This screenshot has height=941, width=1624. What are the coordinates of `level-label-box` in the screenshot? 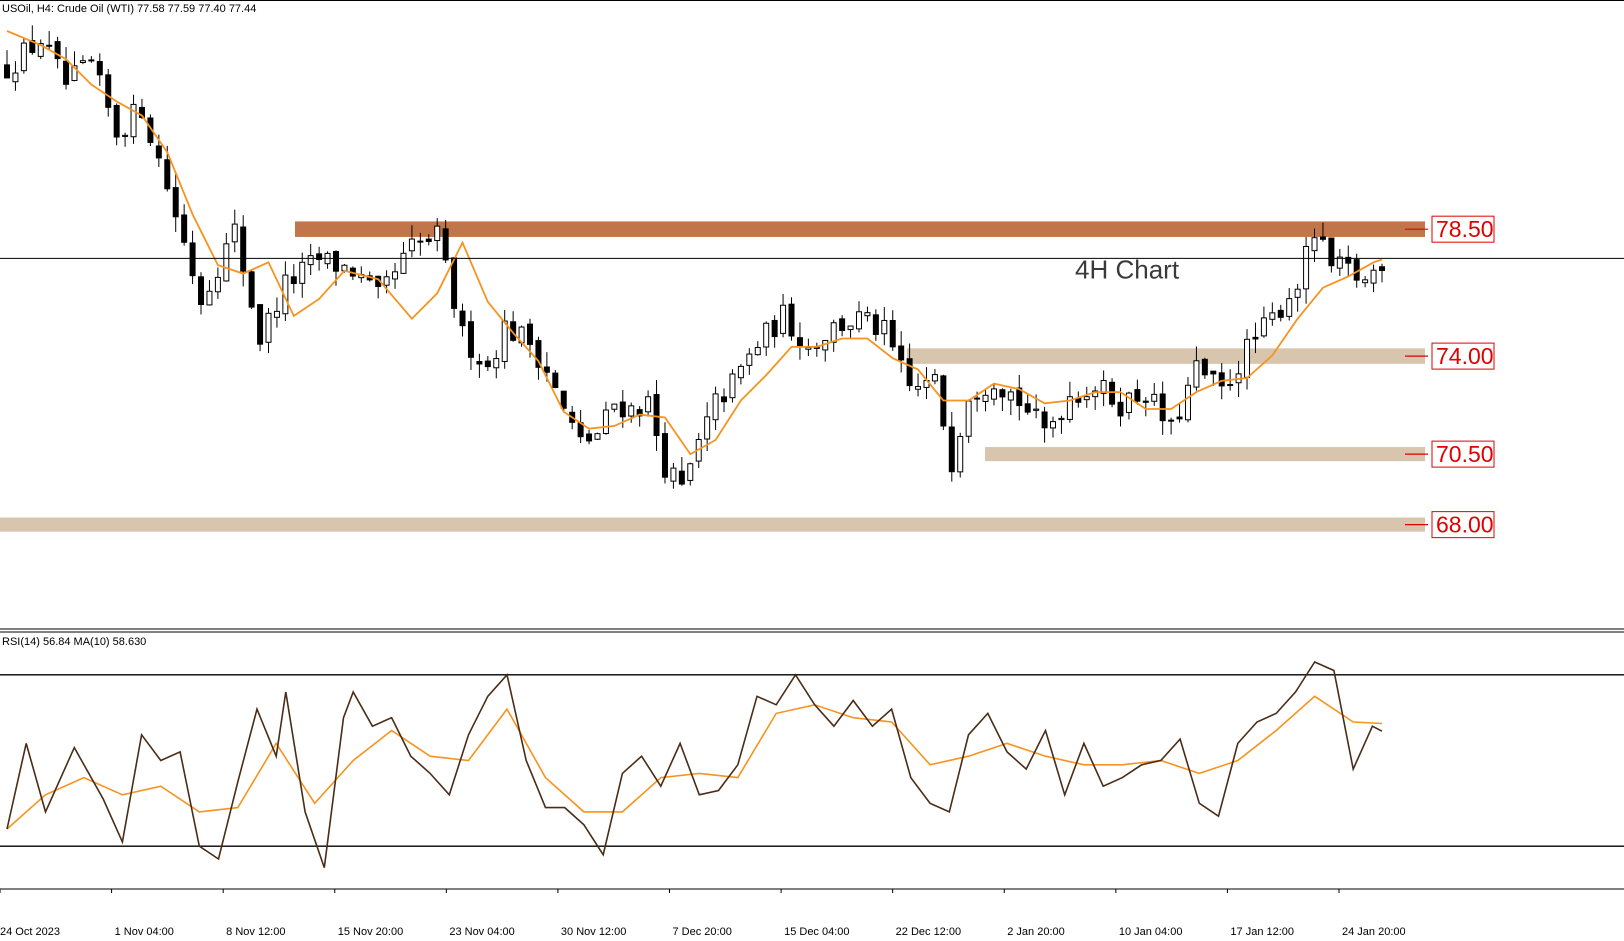 It's located at (1463, 356).